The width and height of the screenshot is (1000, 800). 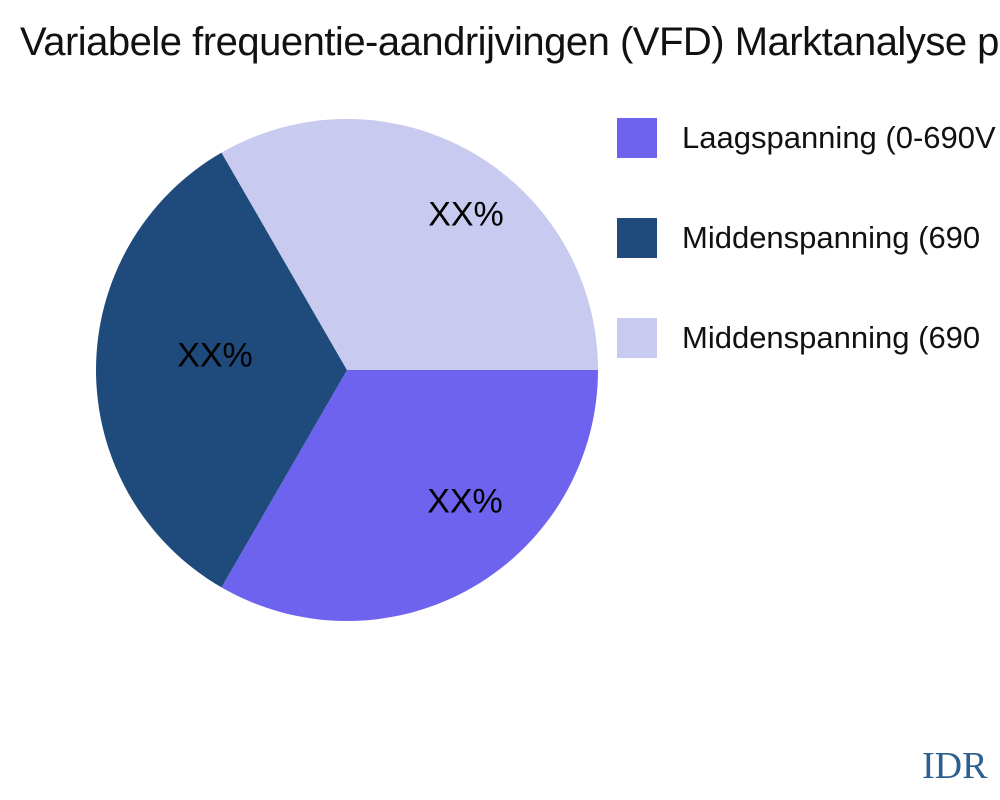 What do you see at coordinates (465, 501) in the screenshot?
I see `pie-slice-label-laagspanning: XX%` at bounding box center [465, 501].